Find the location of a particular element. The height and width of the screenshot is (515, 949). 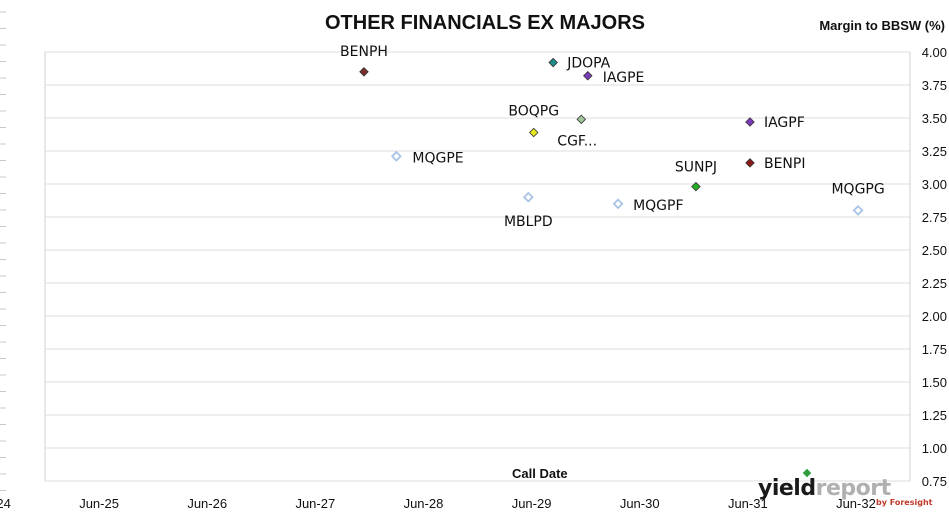

data-point-benpi is located at coordinates (750, 163).